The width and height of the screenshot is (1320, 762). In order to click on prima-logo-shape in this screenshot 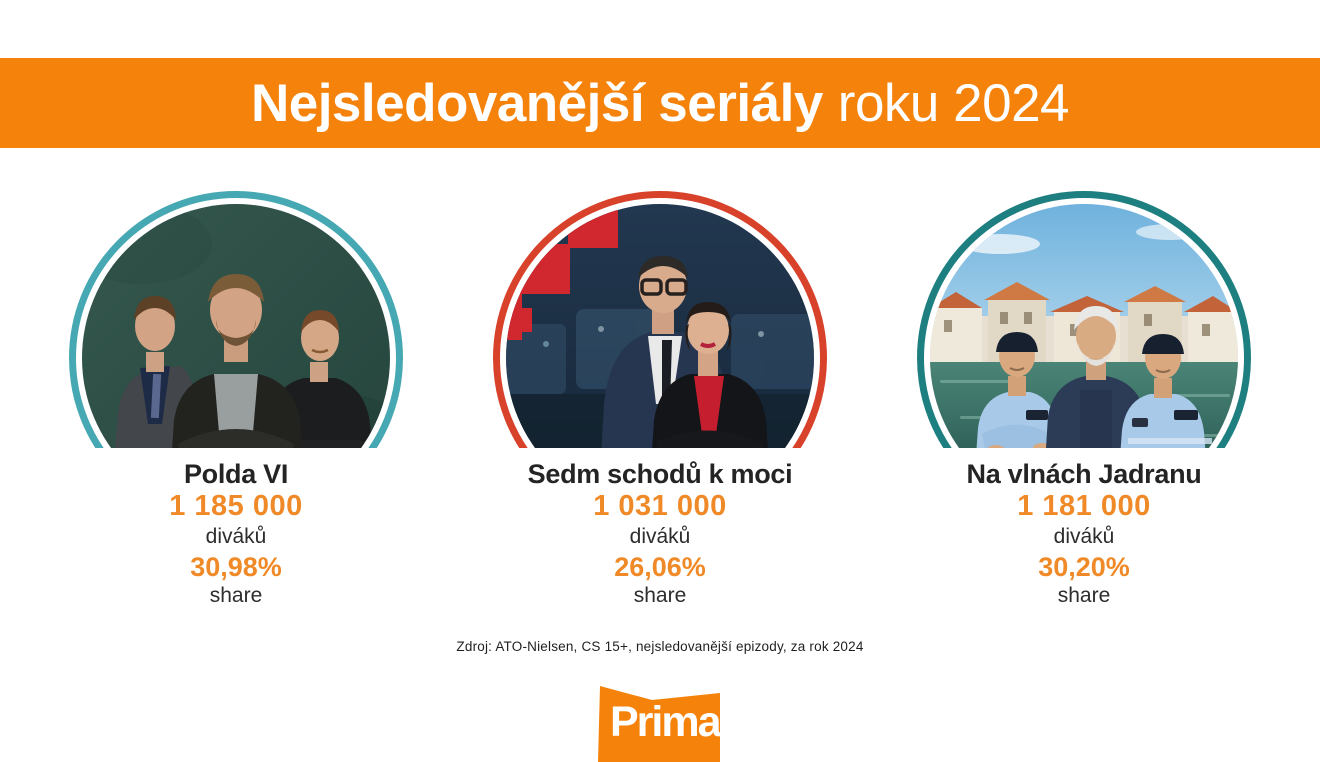, I will do `click(659, 724)`.